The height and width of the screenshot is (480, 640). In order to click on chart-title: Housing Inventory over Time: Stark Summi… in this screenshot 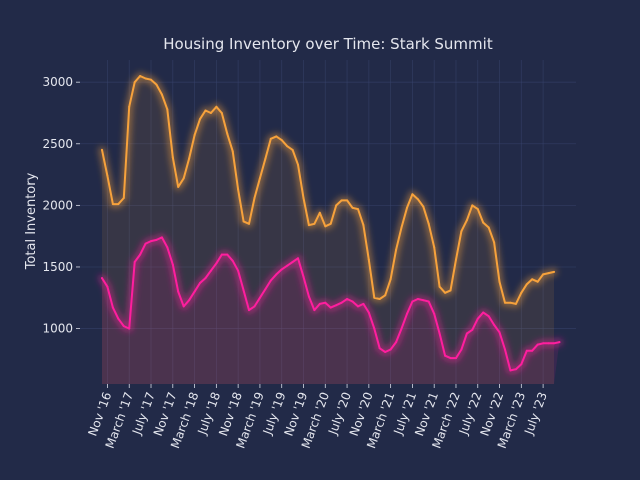, I will do `click(328, 44)`.